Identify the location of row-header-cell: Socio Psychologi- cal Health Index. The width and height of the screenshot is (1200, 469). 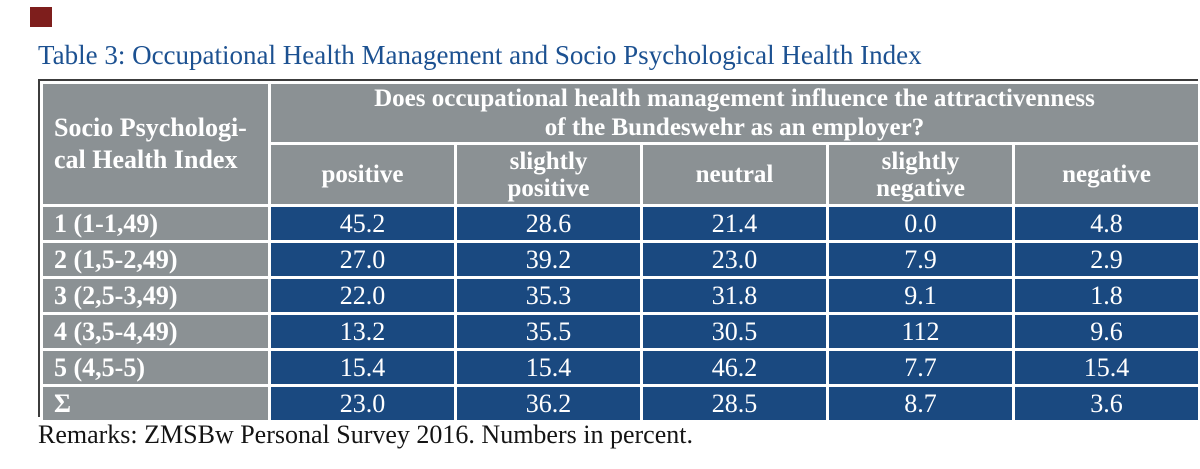
(155, 144).